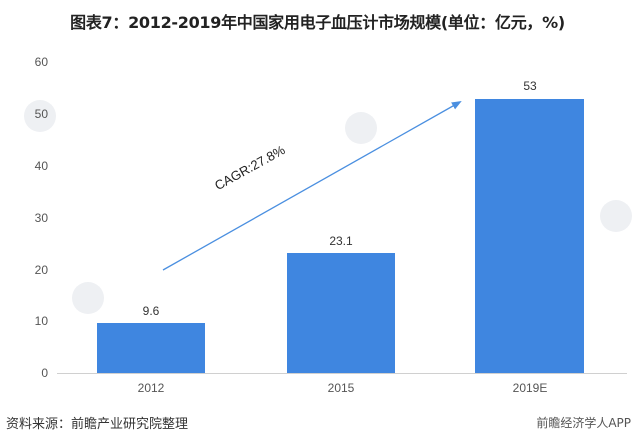 The height and width of the screenshot is (443, 635). I want to click on chart-title: 图表7：2012-2019年中国家用电子血压计市场规模(单位：亿元，%), so click(317, 22).